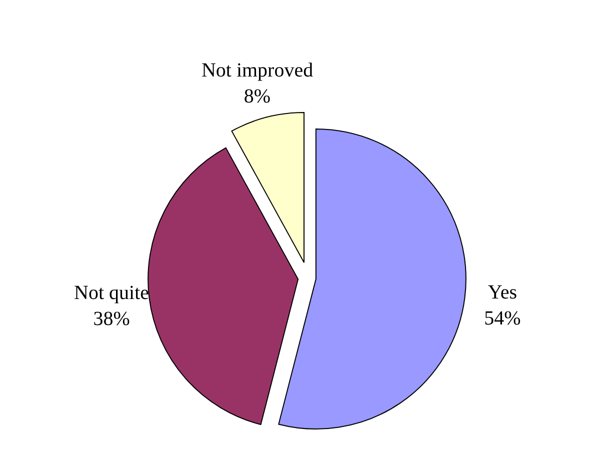  What do you see at coordinates (503, 293) in the screenshot?
I see `slice-label: Yes` at bounding box center [503, 293].